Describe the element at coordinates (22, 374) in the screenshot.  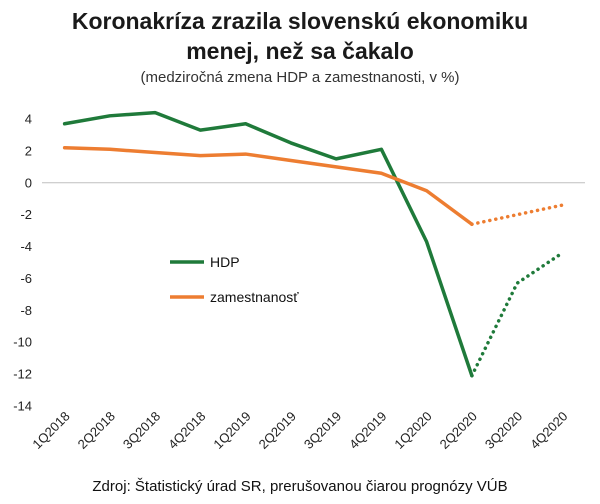
I see `y-tick-label: -12` at that location.